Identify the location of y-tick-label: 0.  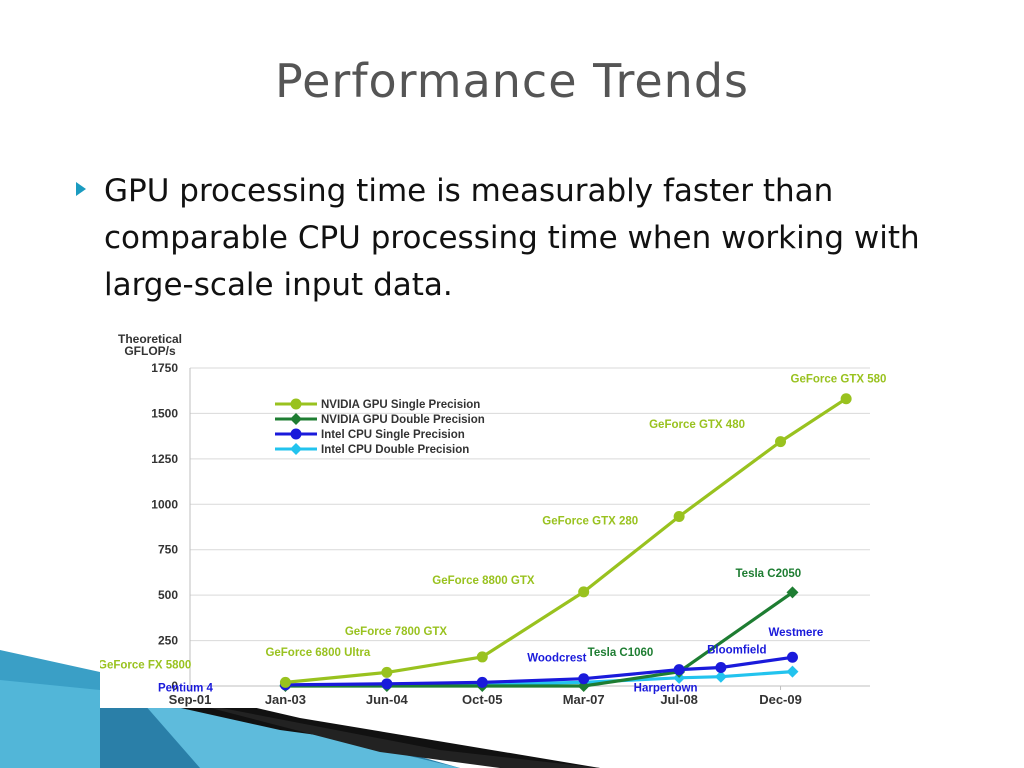
(174, 686).